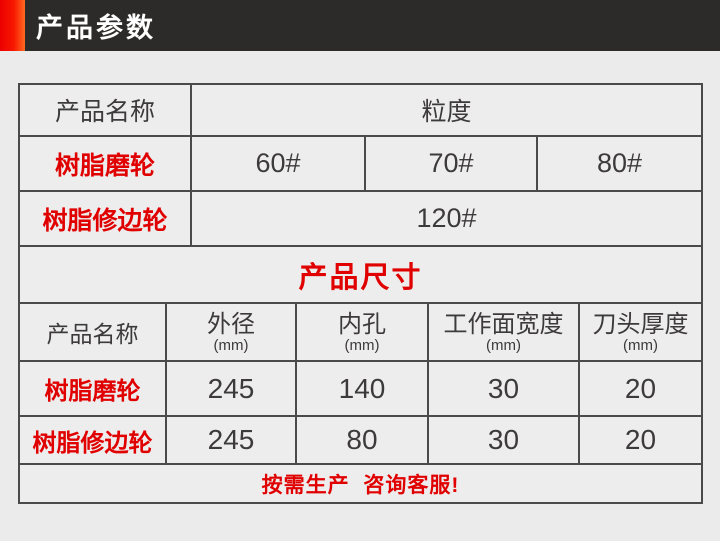 The image size is (720, 541). I want to click on col-header-label: 外径, so click(231, 324).